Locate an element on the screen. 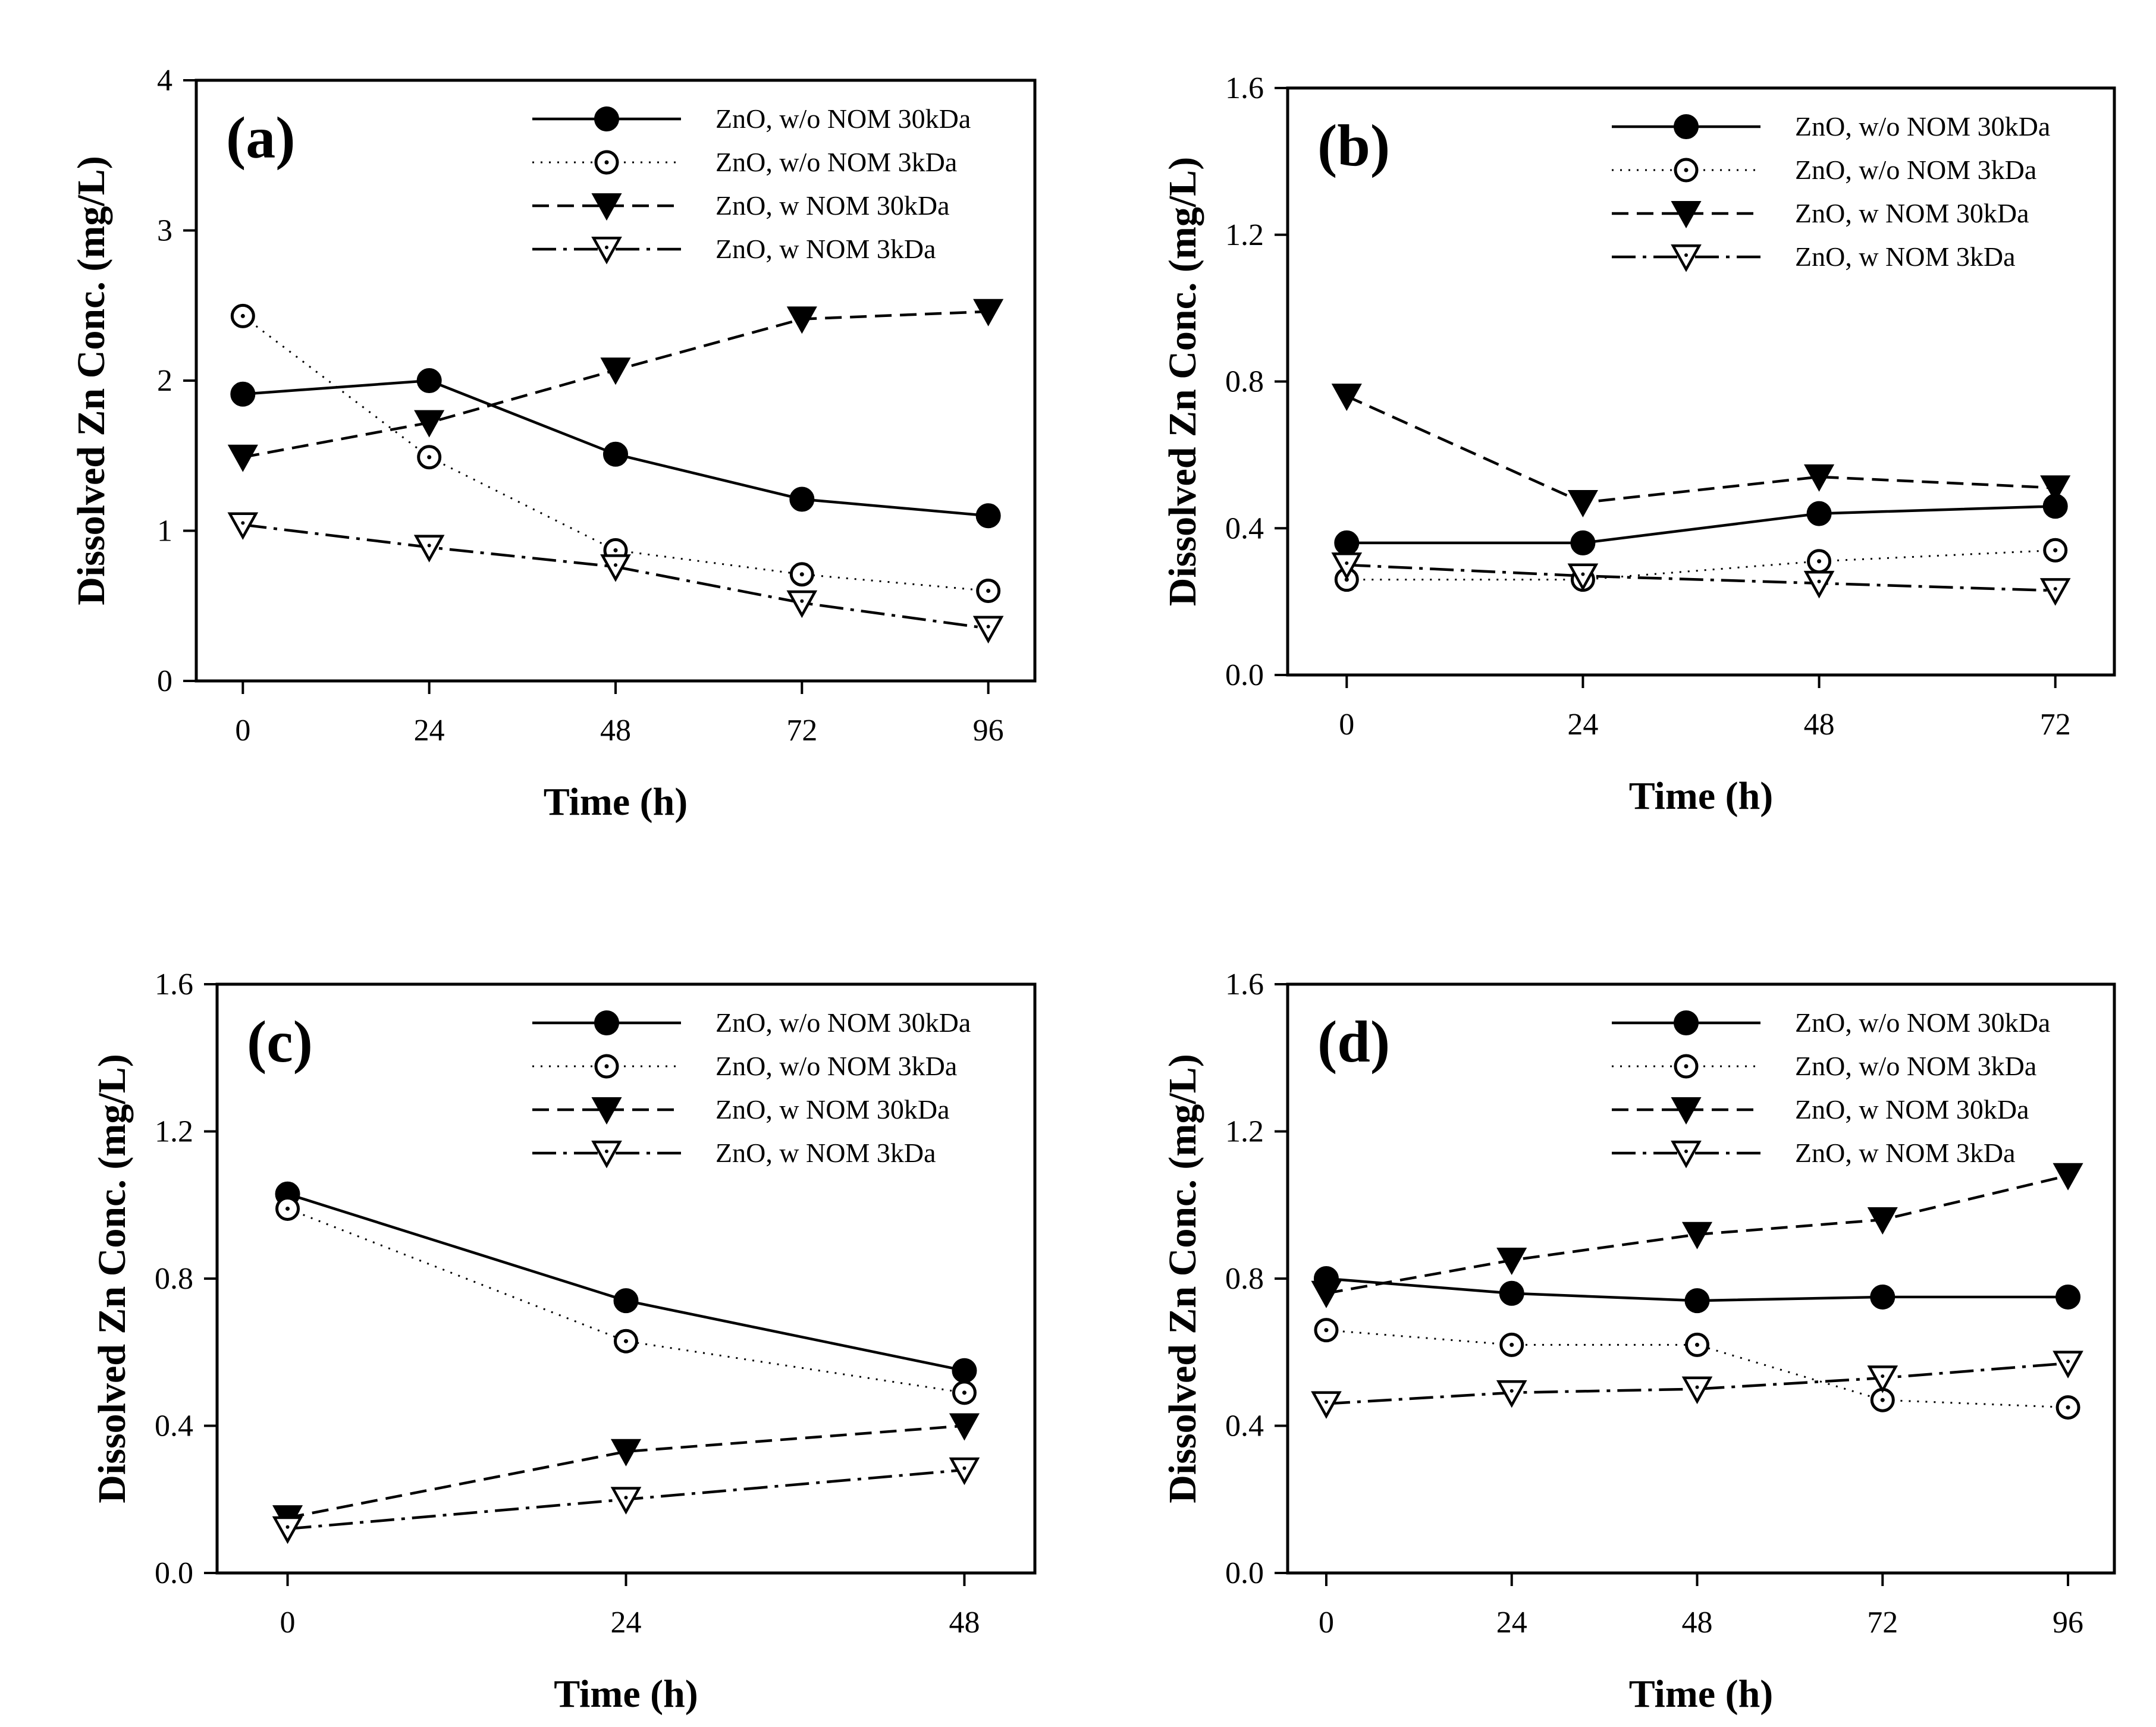 This screenshot has height=1727, width=2156. y-tick-label: 0.8 is located at coordinates (1244, 1279).